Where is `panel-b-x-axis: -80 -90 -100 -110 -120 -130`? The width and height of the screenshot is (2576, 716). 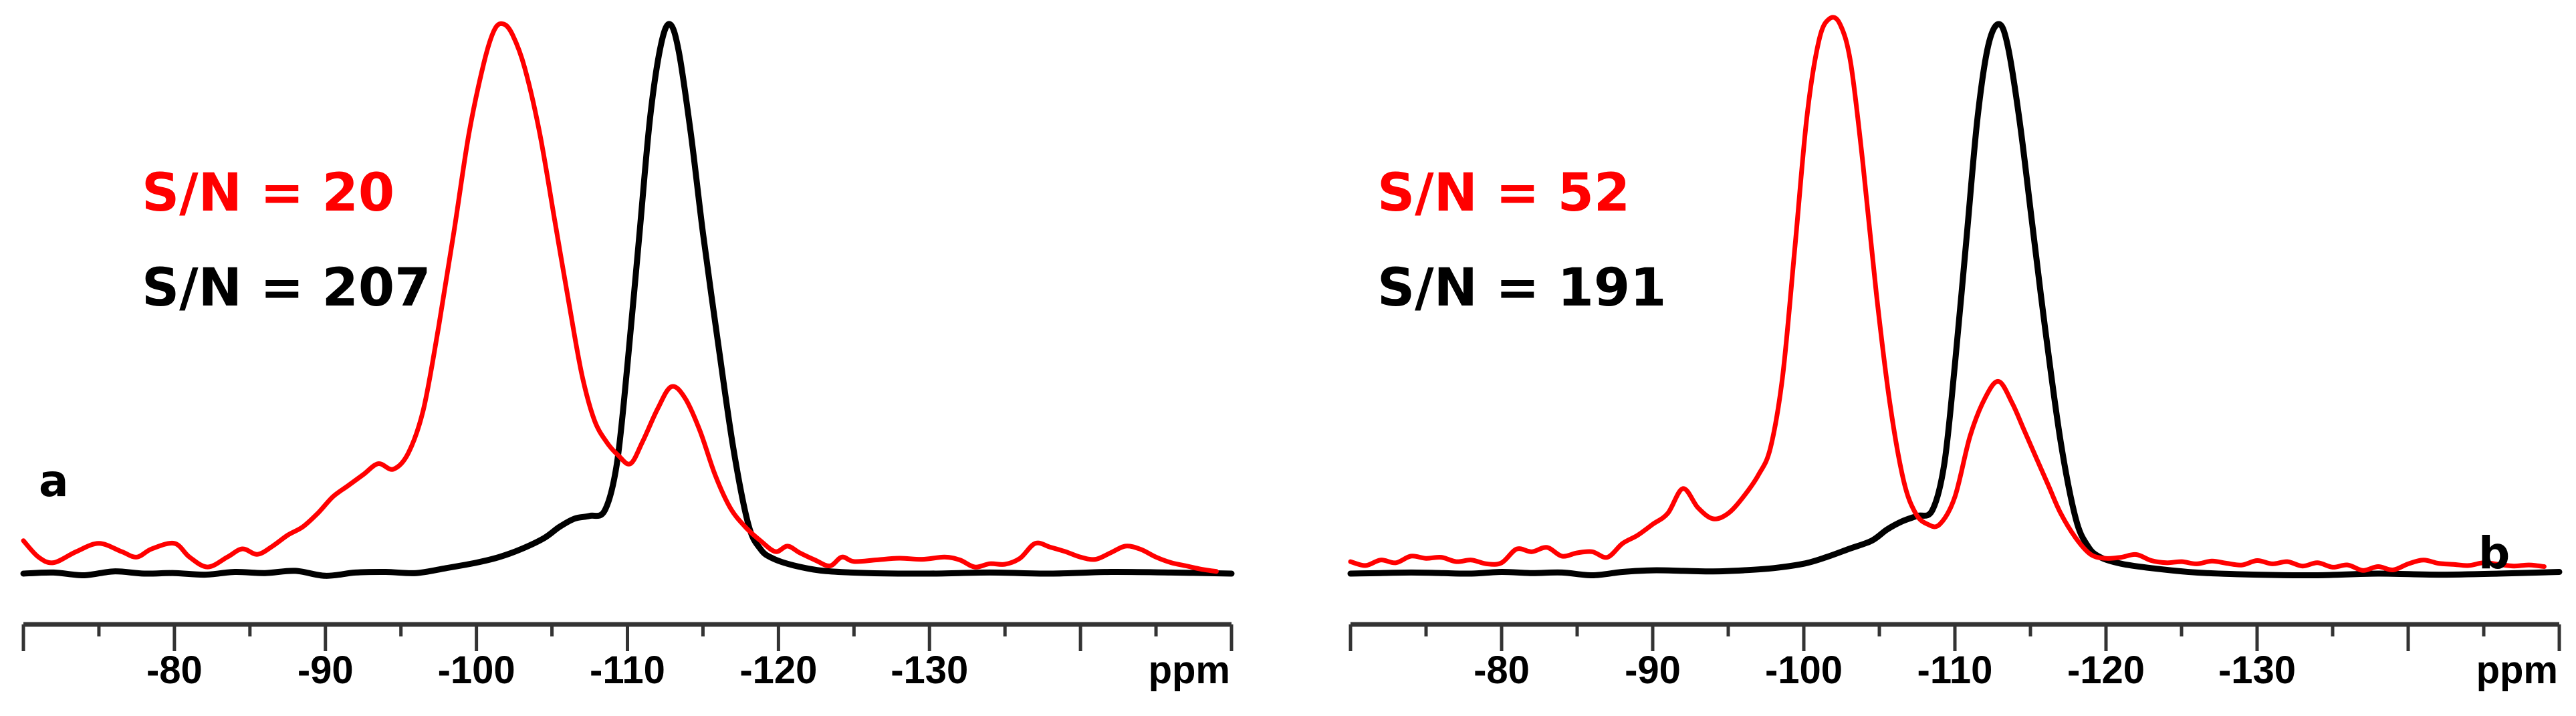
panel-b-x-axis: -80 -90 -100 -110 -120 -130 is located at coordinates (1955, 657).